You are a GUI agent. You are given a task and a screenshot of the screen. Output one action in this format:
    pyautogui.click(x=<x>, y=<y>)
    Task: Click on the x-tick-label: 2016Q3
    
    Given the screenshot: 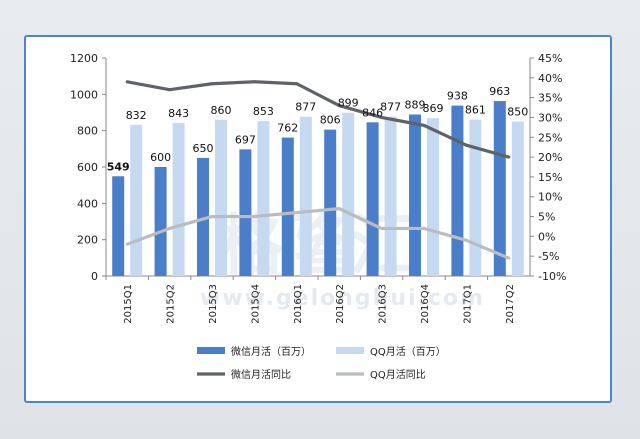 What is the action you would take?
    pyautogui.click(x=383, y=304)
    